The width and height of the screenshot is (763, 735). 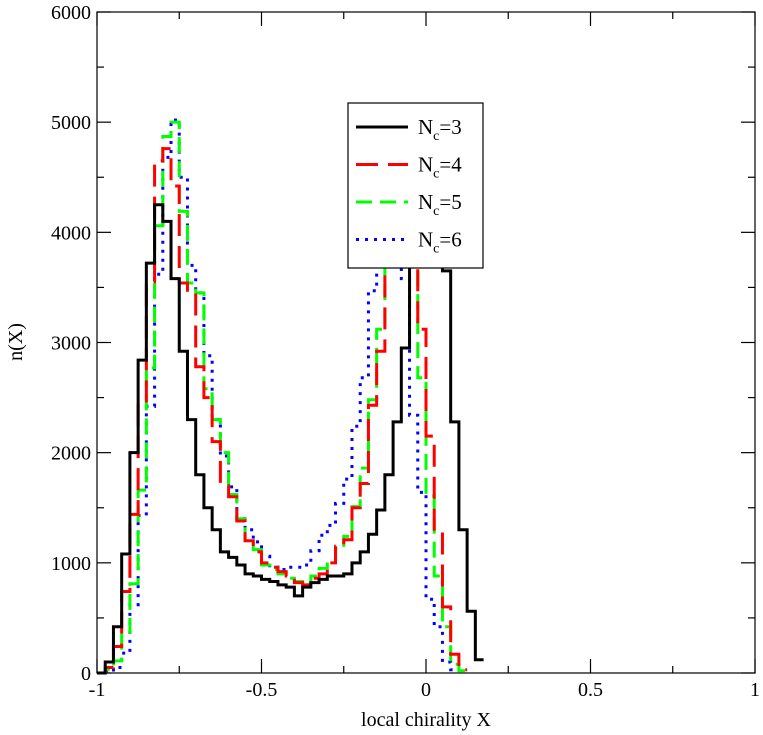 I want to click on y-tick-label: 6000, so click(x=71, y=13).